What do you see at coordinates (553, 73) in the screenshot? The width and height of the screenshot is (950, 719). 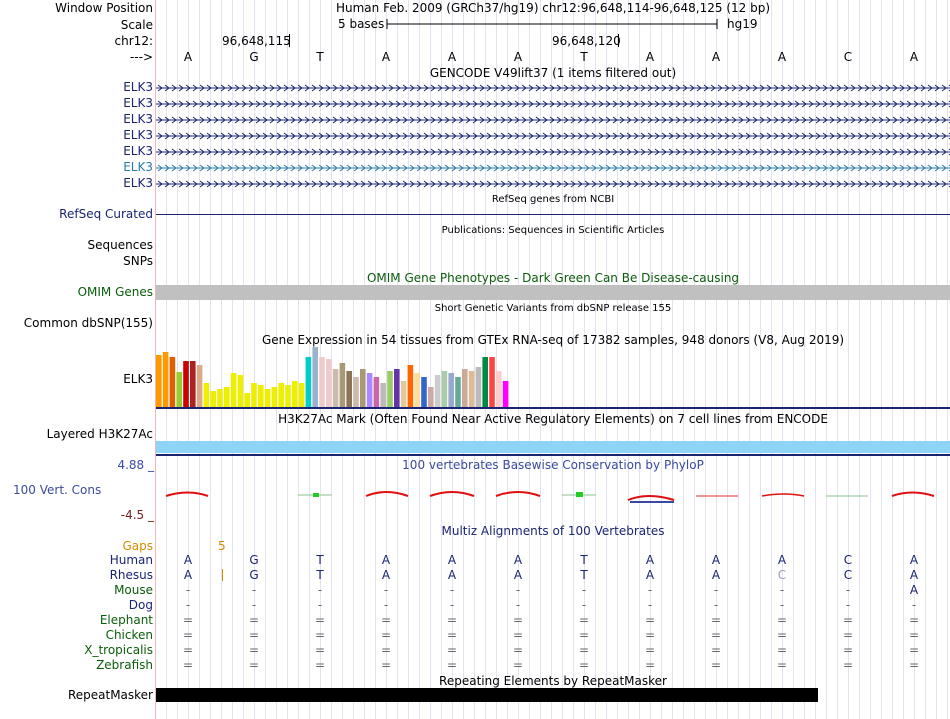 I see `gencode-track-title: GENCODE V49lift37 (1 items filtered out)` at bounding box center [553, 73].